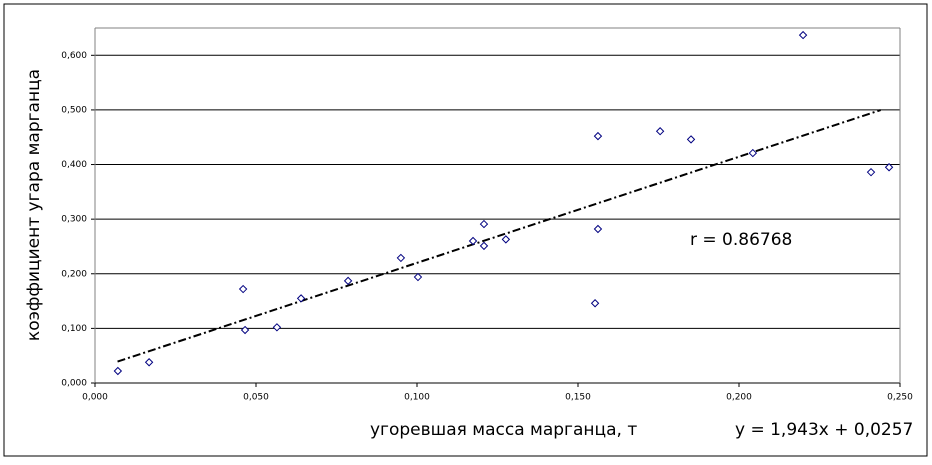 The width and height of the screenshot is (932, 465). What do you see at coordinates (578, 398) in the screenshot?
I see `x-tick-label: 0,150` at bounding box center [578, 398].